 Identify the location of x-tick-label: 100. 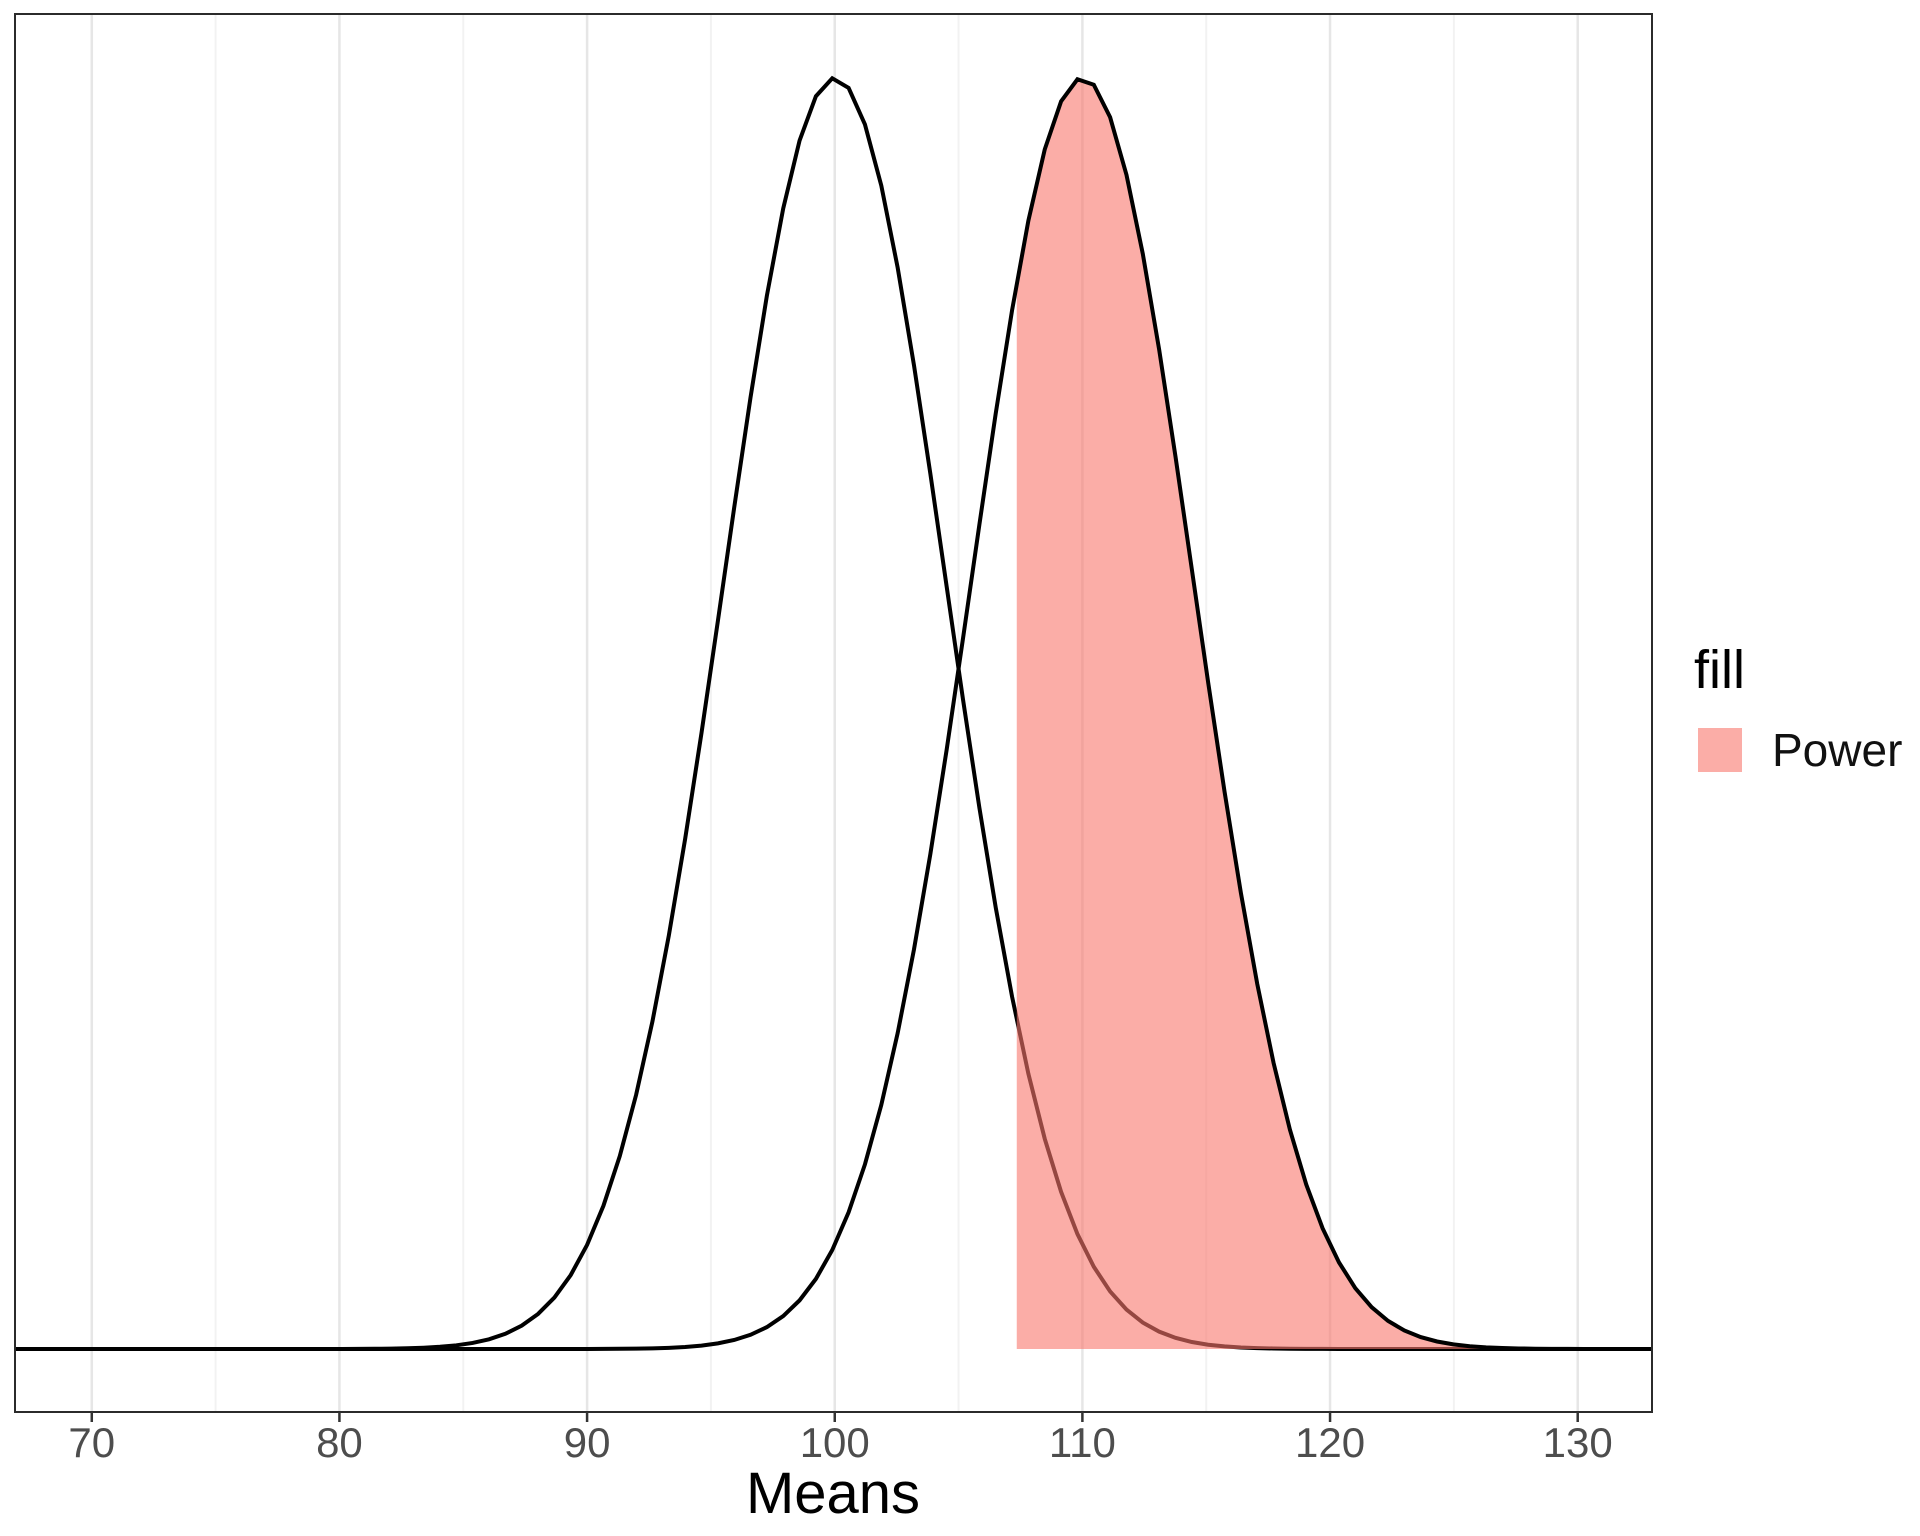
(834, 1442).